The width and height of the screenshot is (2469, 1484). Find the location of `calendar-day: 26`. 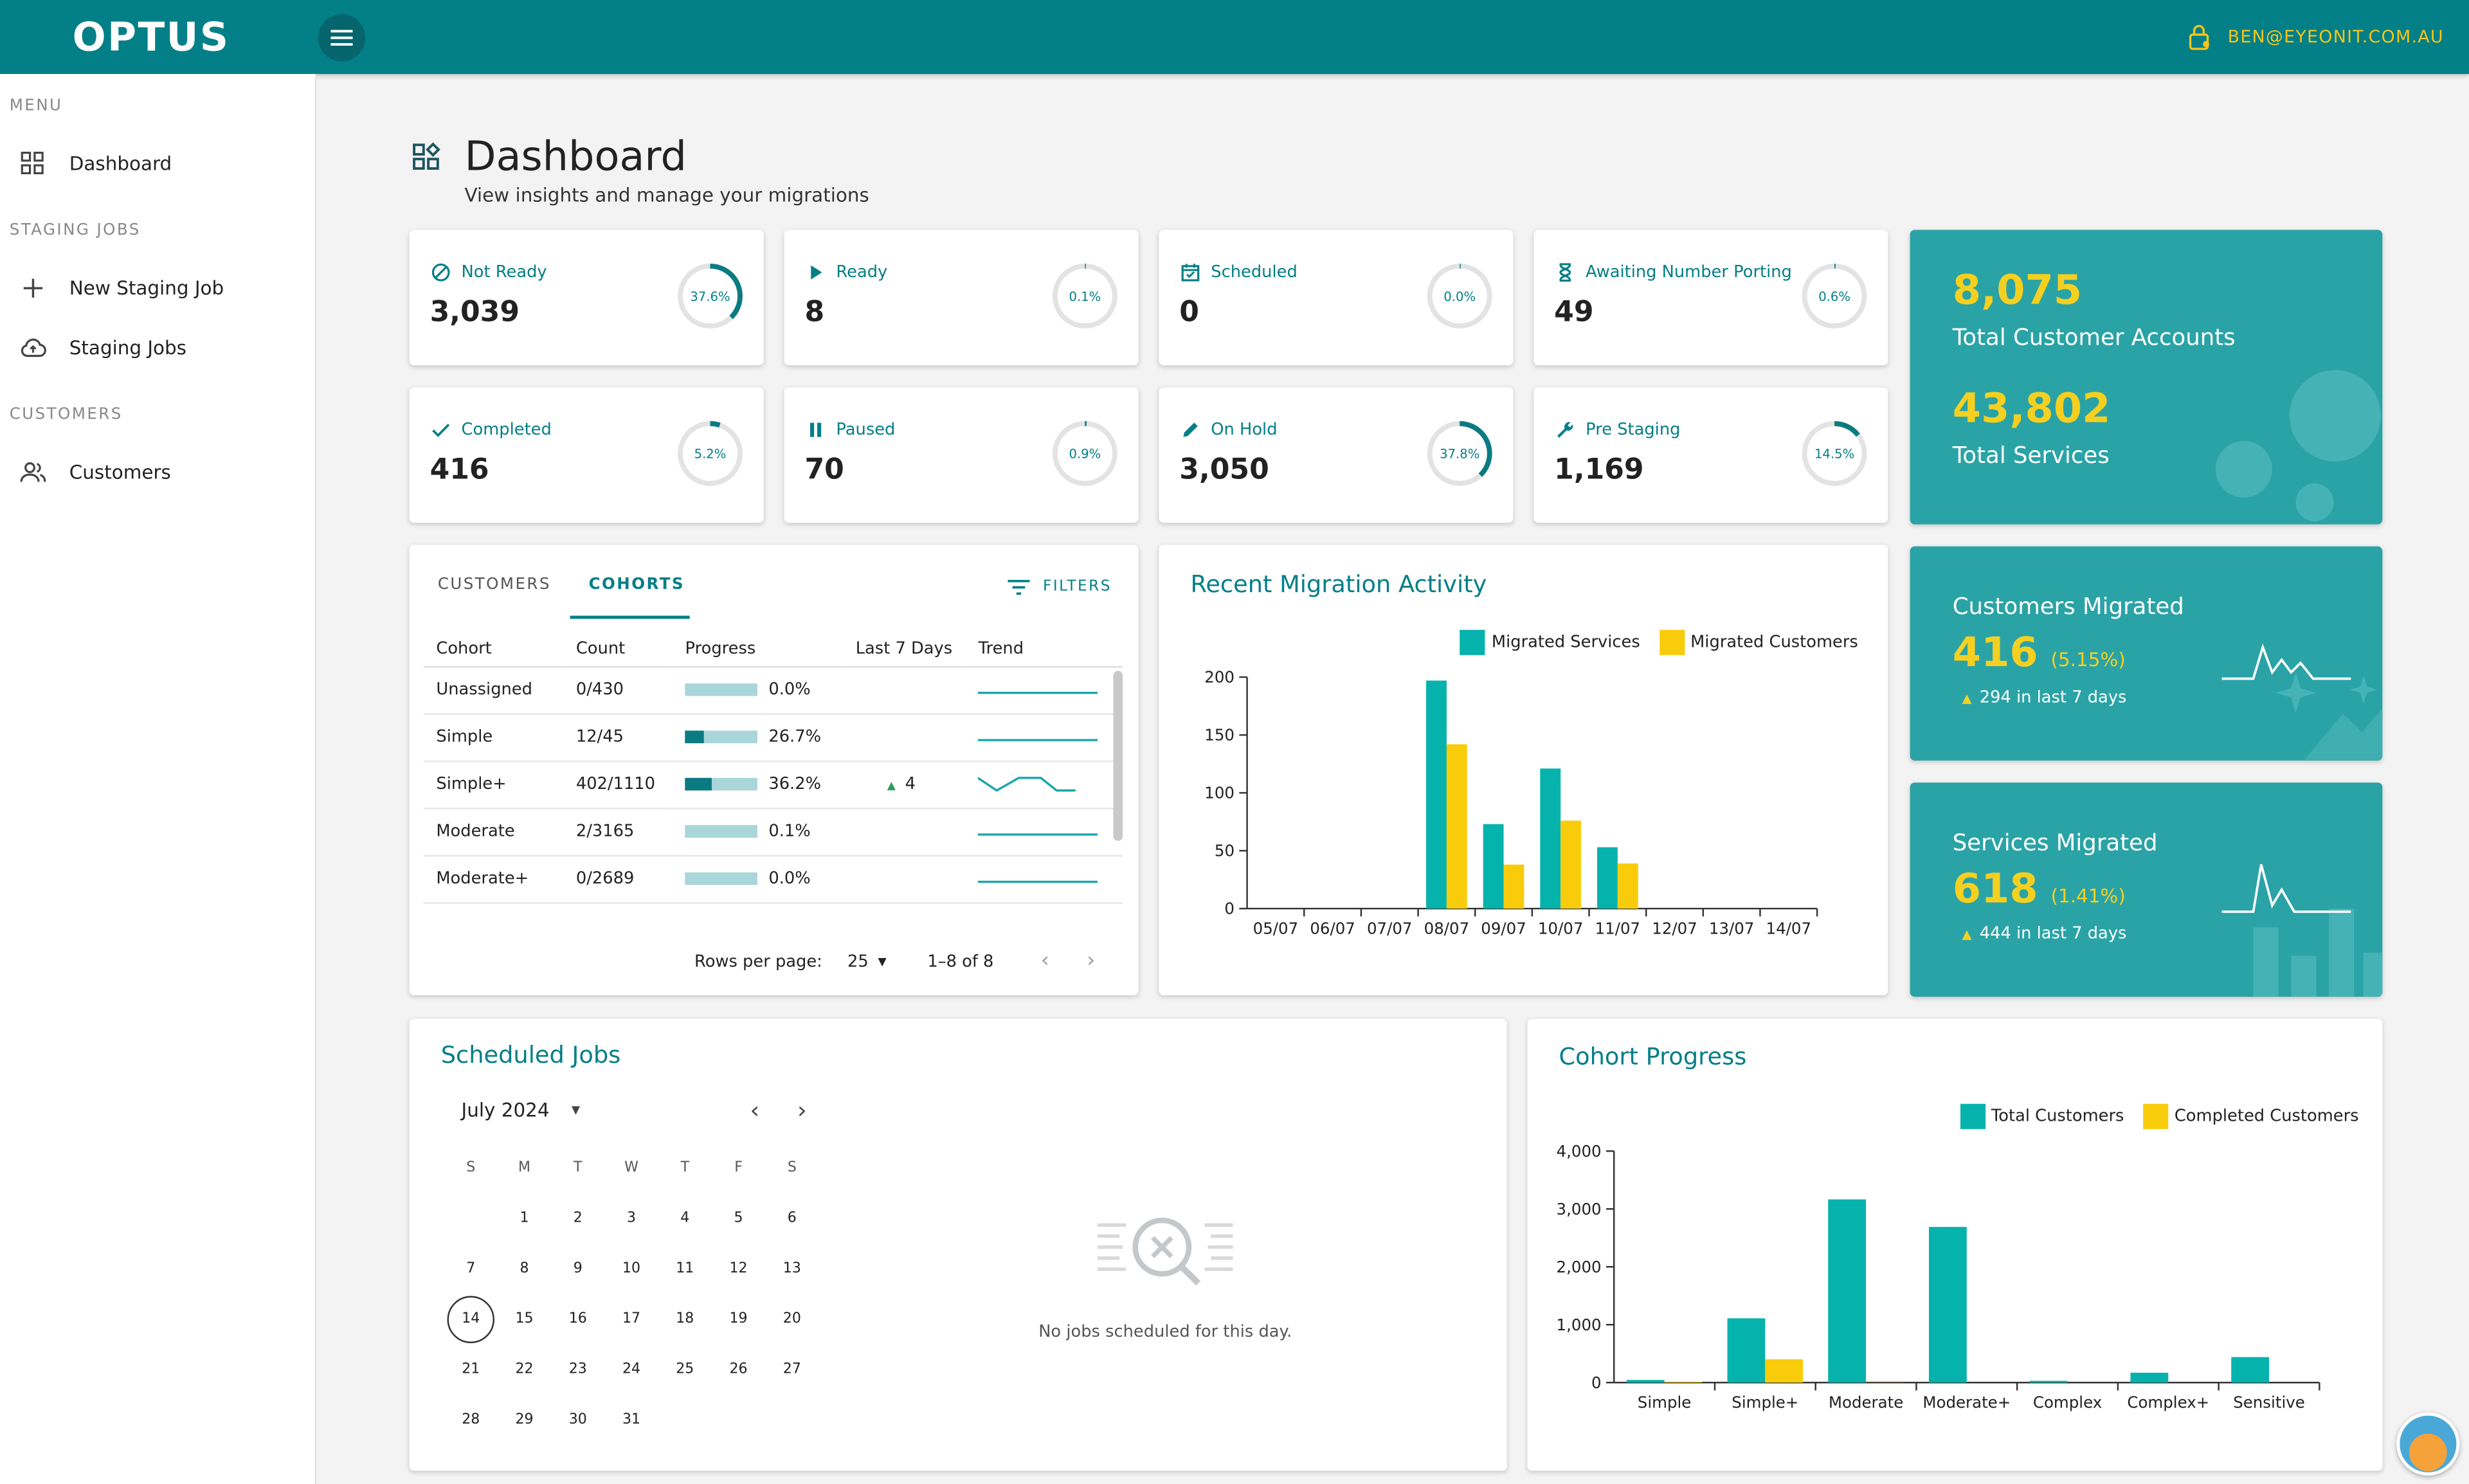

calendar-day: 26 is located at coordinates (738, 1370).